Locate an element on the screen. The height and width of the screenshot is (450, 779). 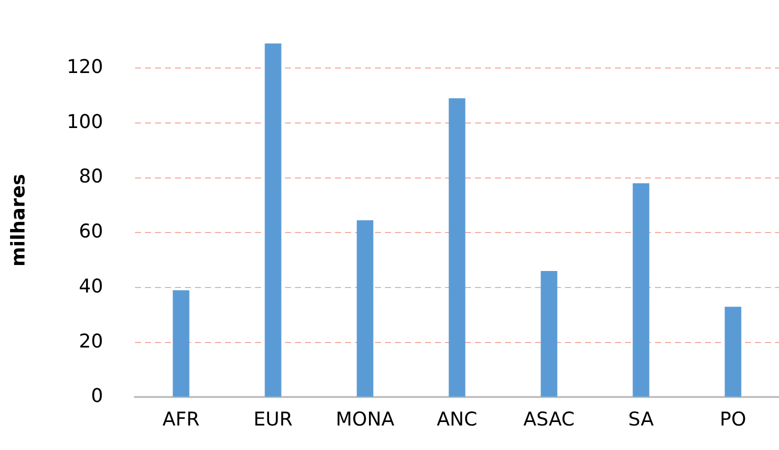
x-tick-label: MONA is located at coordinates (365, 419).